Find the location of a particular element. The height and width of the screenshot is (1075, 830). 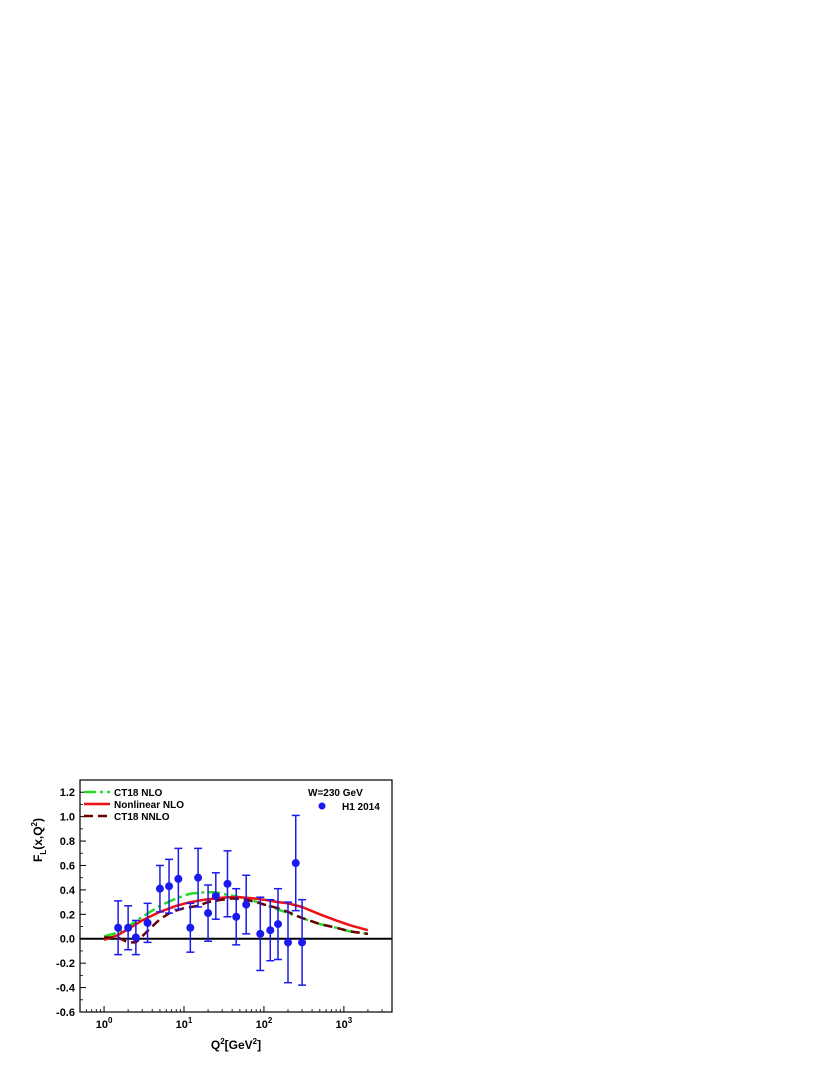

y-axis-title-main: F is located at coordinates (38, 858).